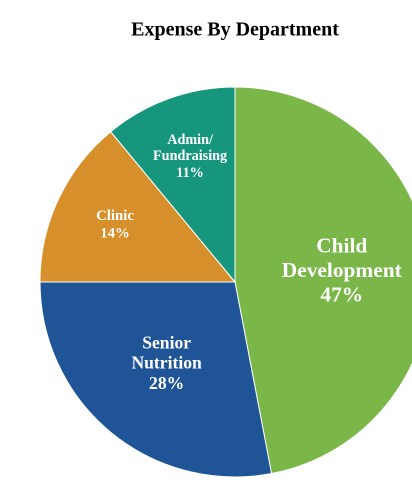 The width and height of the screenshot is (412, 491). What do you see at coordinates (190, 140) in the screenshot?
I see `slice-label-line: Admin/` at bounding box center [190, 140].